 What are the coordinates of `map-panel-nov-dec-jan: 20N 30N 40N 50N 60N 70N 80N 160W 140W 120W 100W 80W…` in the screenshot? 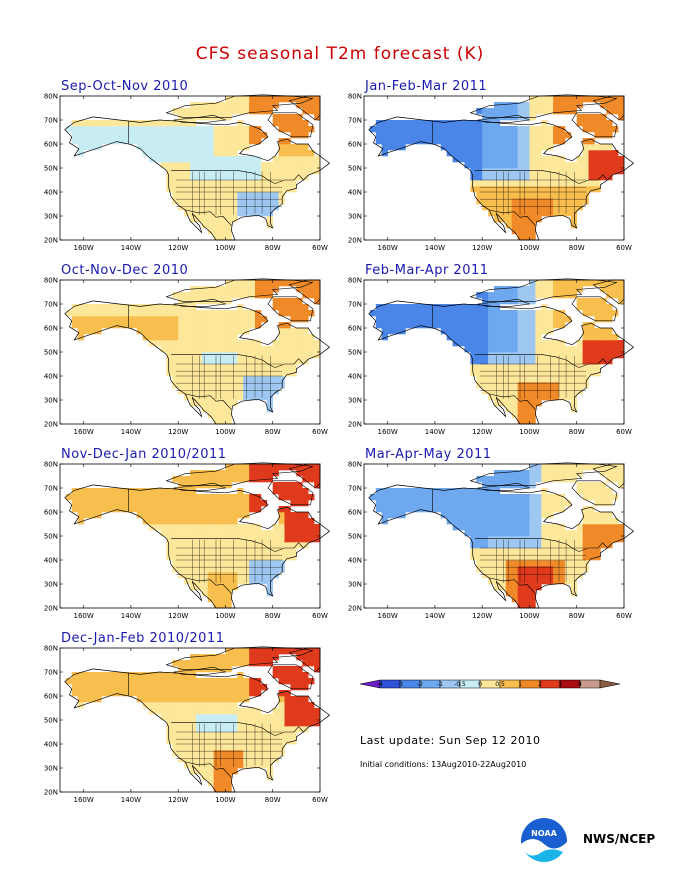 It's located at (187, 540).